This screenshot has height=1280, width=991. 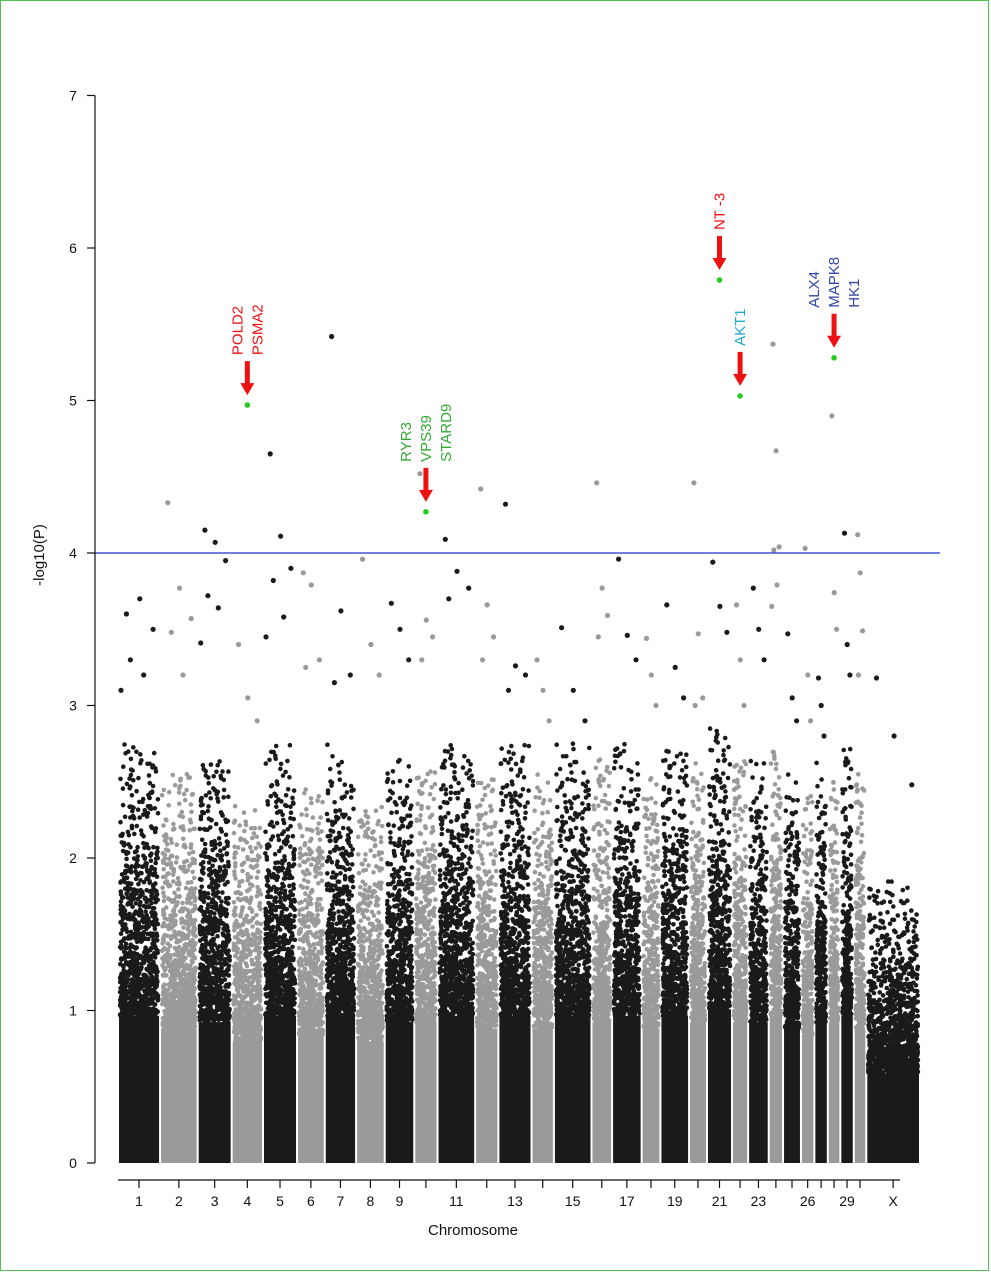 I want to click on dense-point-band, so click(x=311, y=1098).